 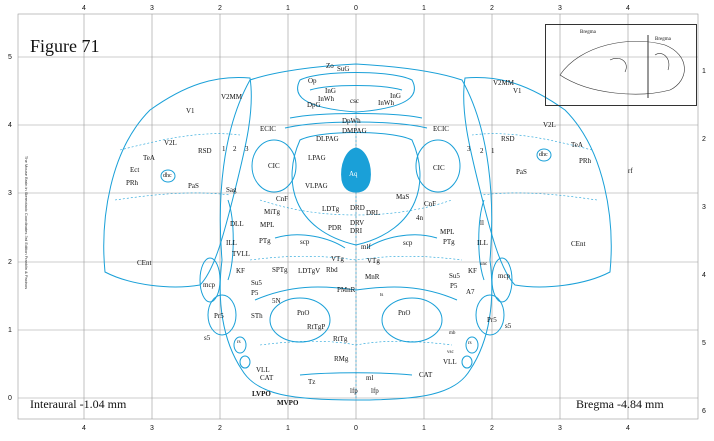 What do you see at coordinates (469, 149) in the screenshot?
I see `label-layer-3-right: 3` at bounding box center [469, 149].